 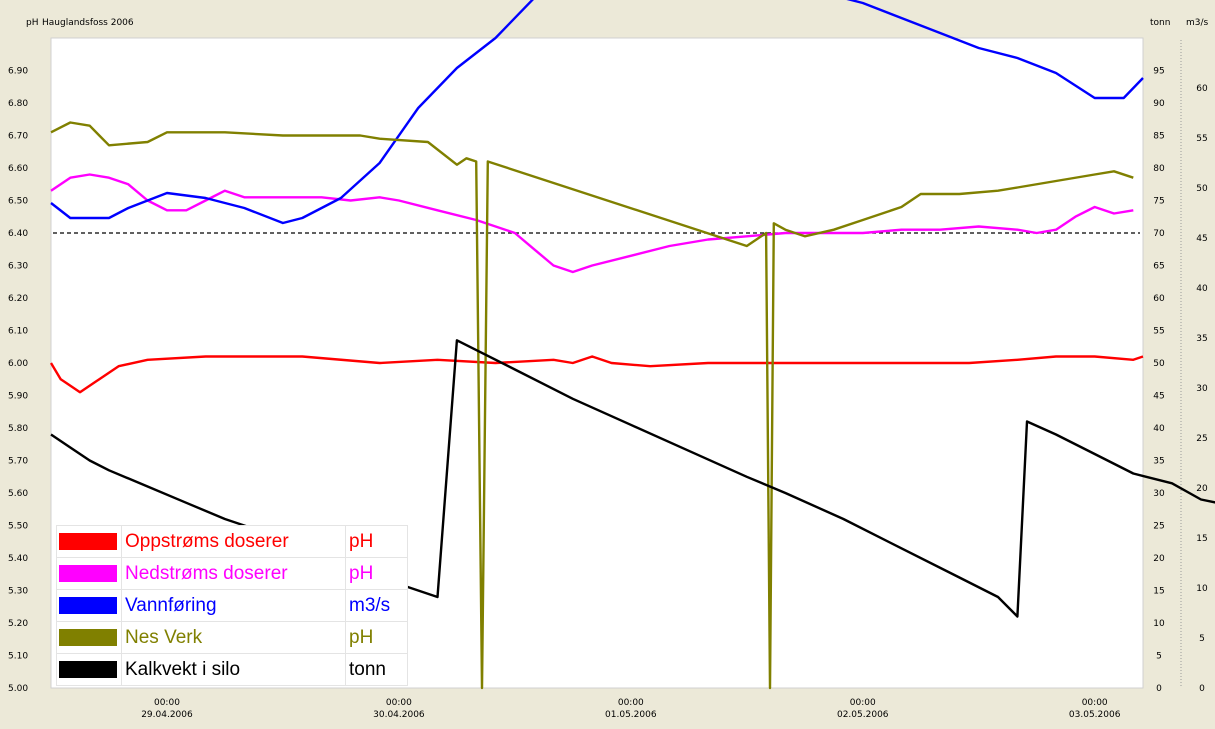 I want to click on legend-name: Vannføring, so click(x=233, y=605).